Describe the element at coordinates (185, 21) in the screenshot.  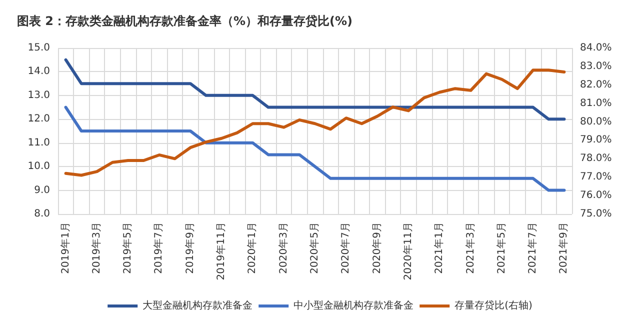
I see `chart-title: 图表 2：存款类金融机构存款准备金率（%）和存量存贷比(%)` at that location.